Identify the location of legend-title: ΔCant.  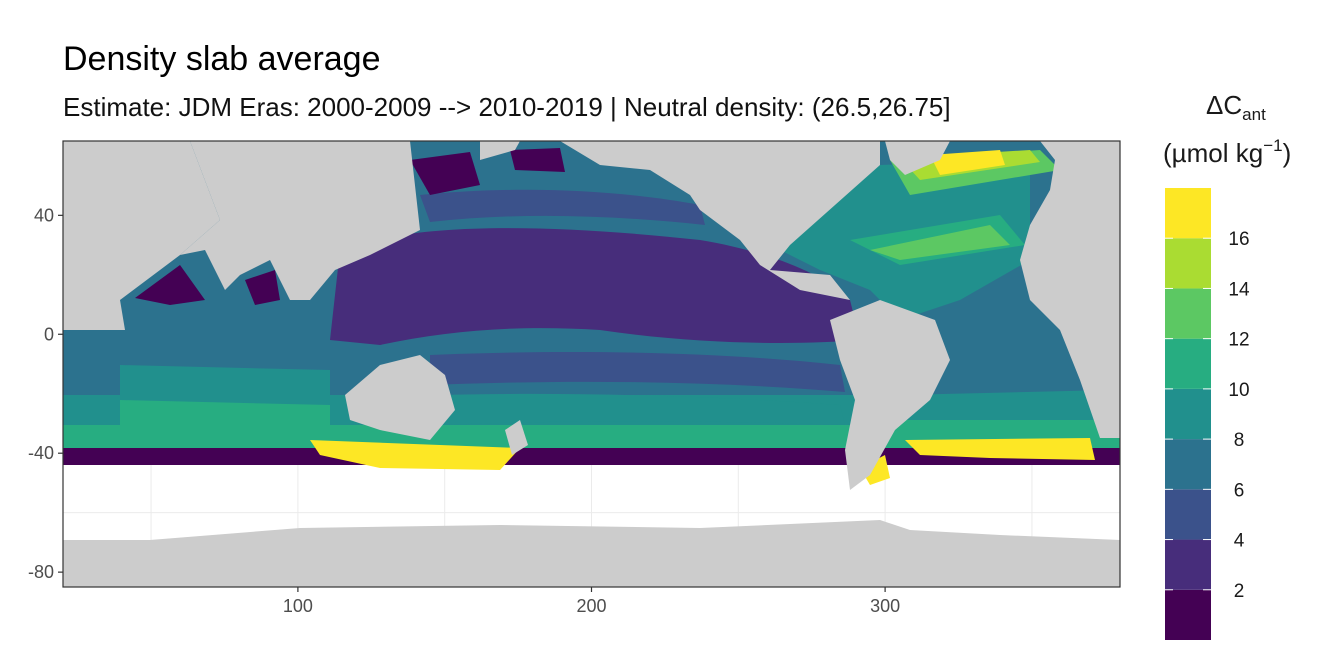
(1236, 107).